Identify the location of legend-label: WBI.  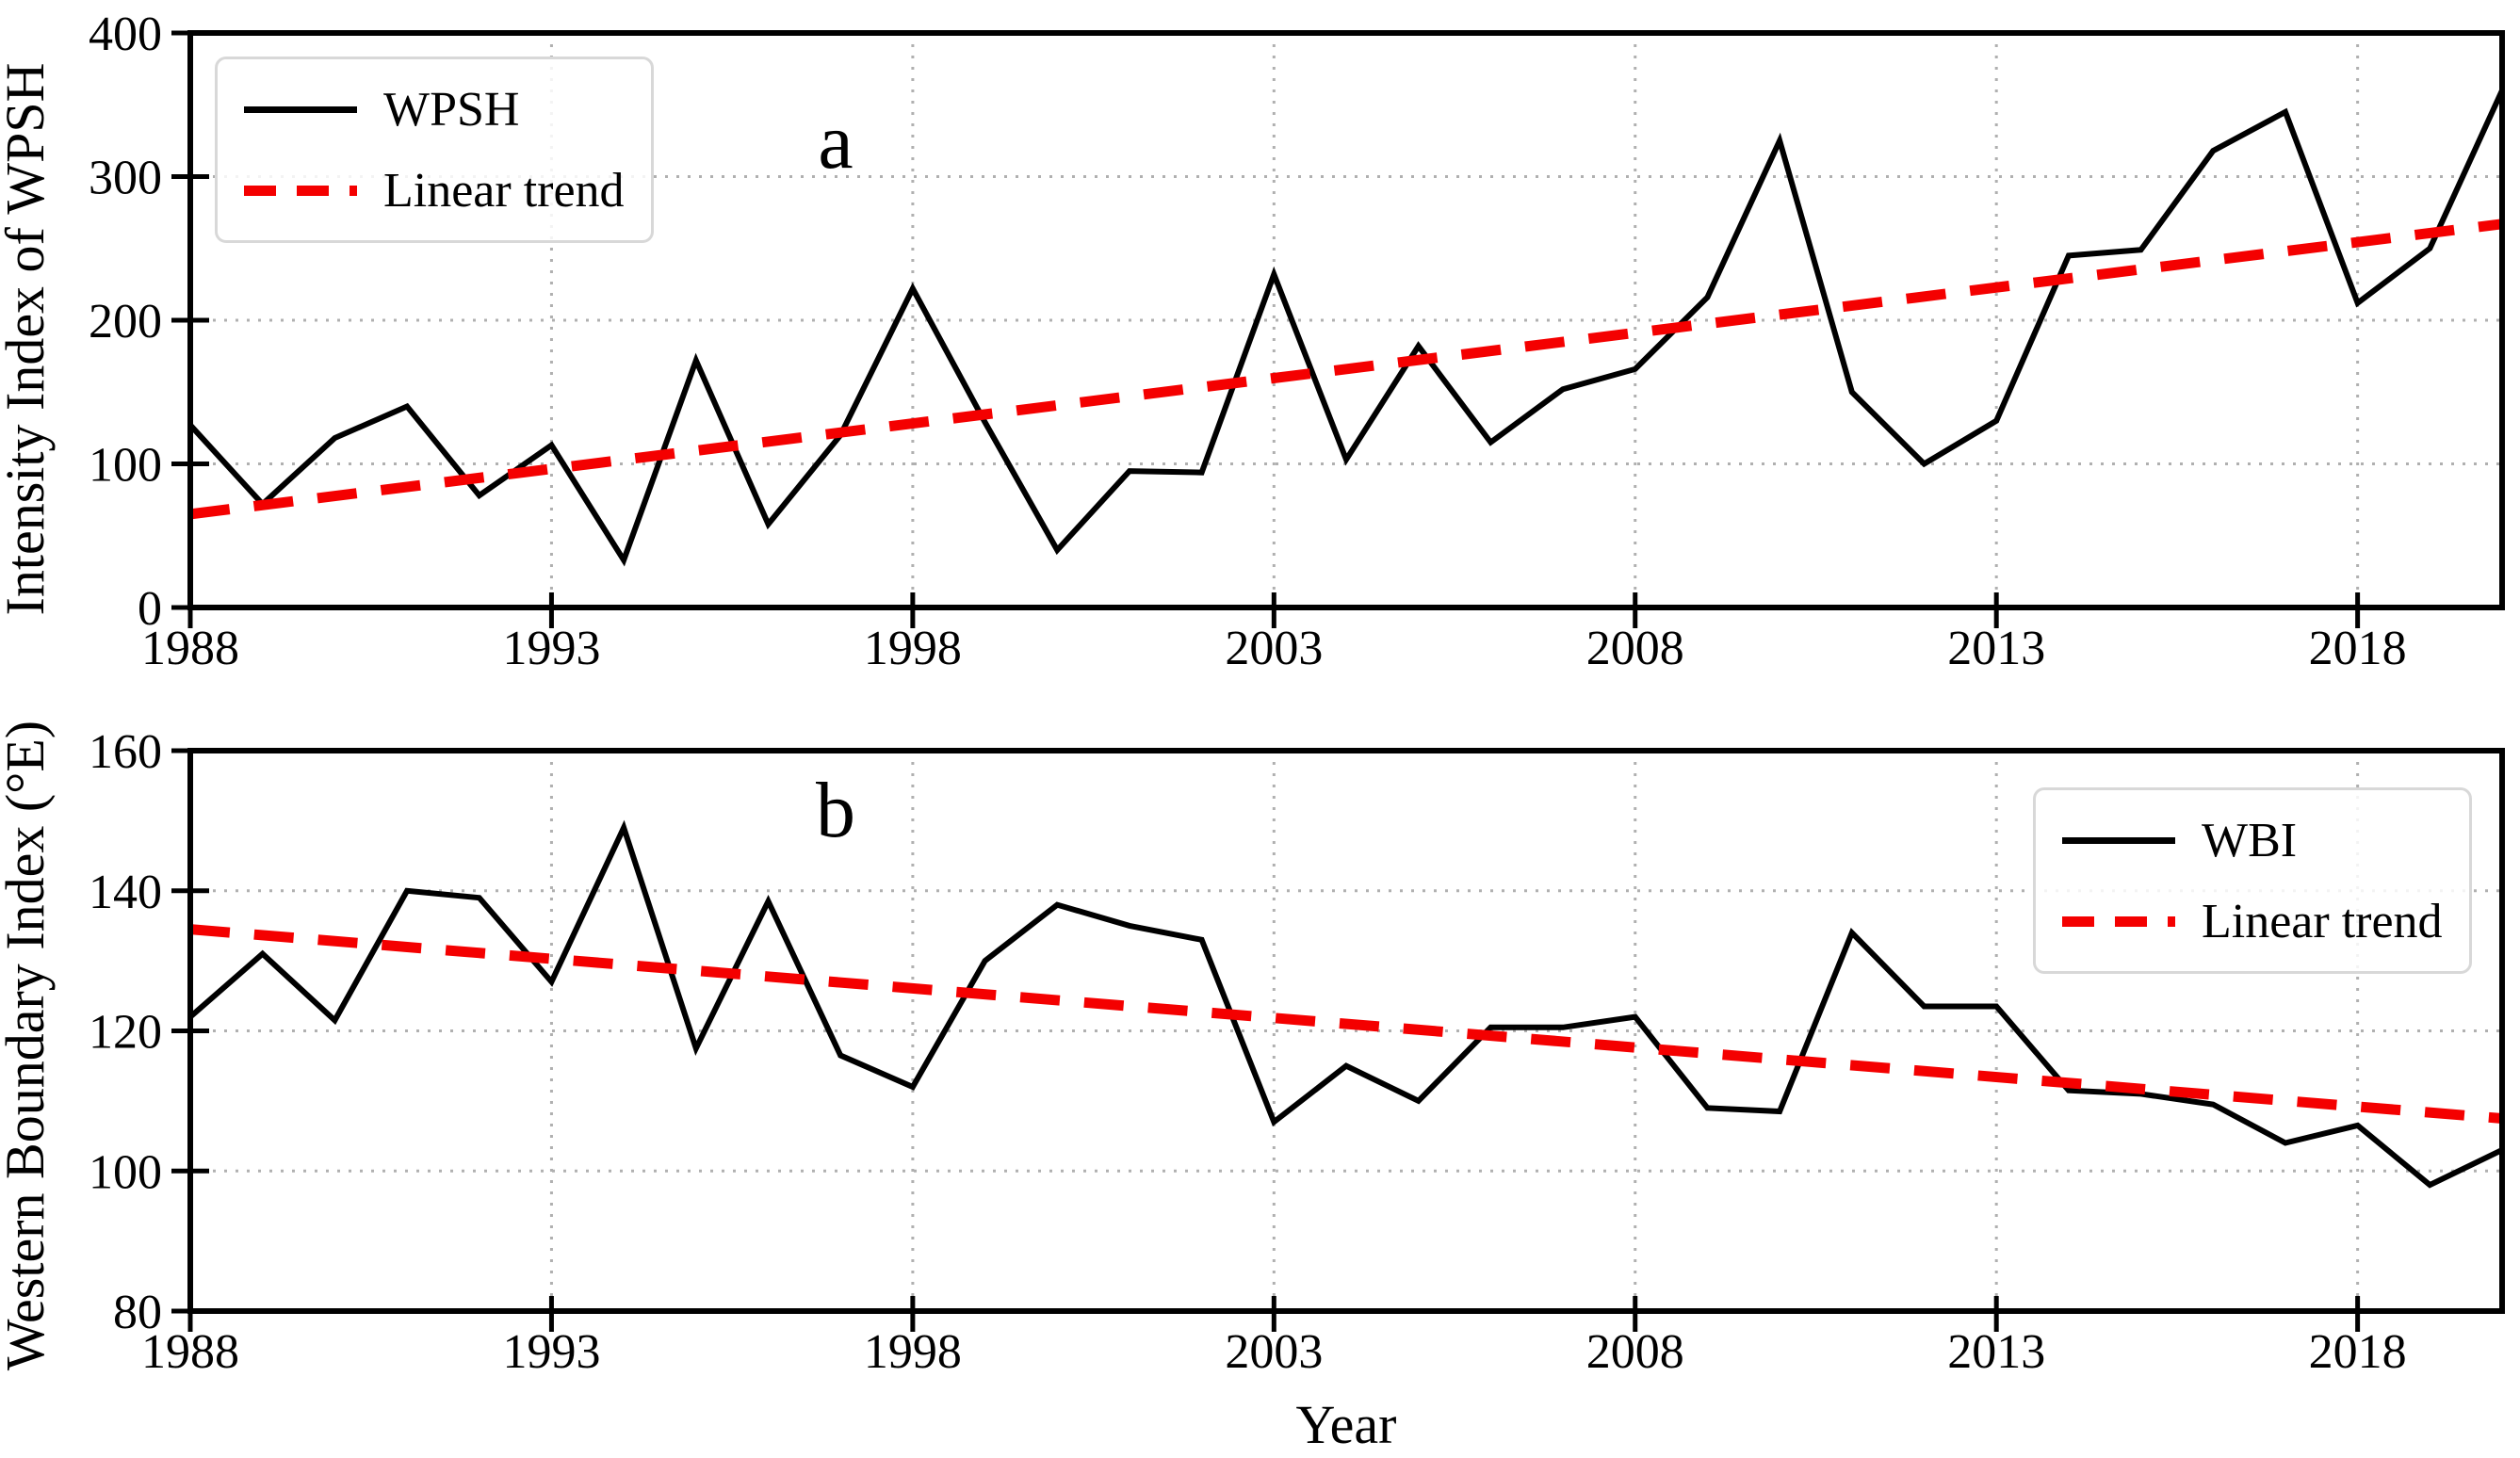
(2250, 840).